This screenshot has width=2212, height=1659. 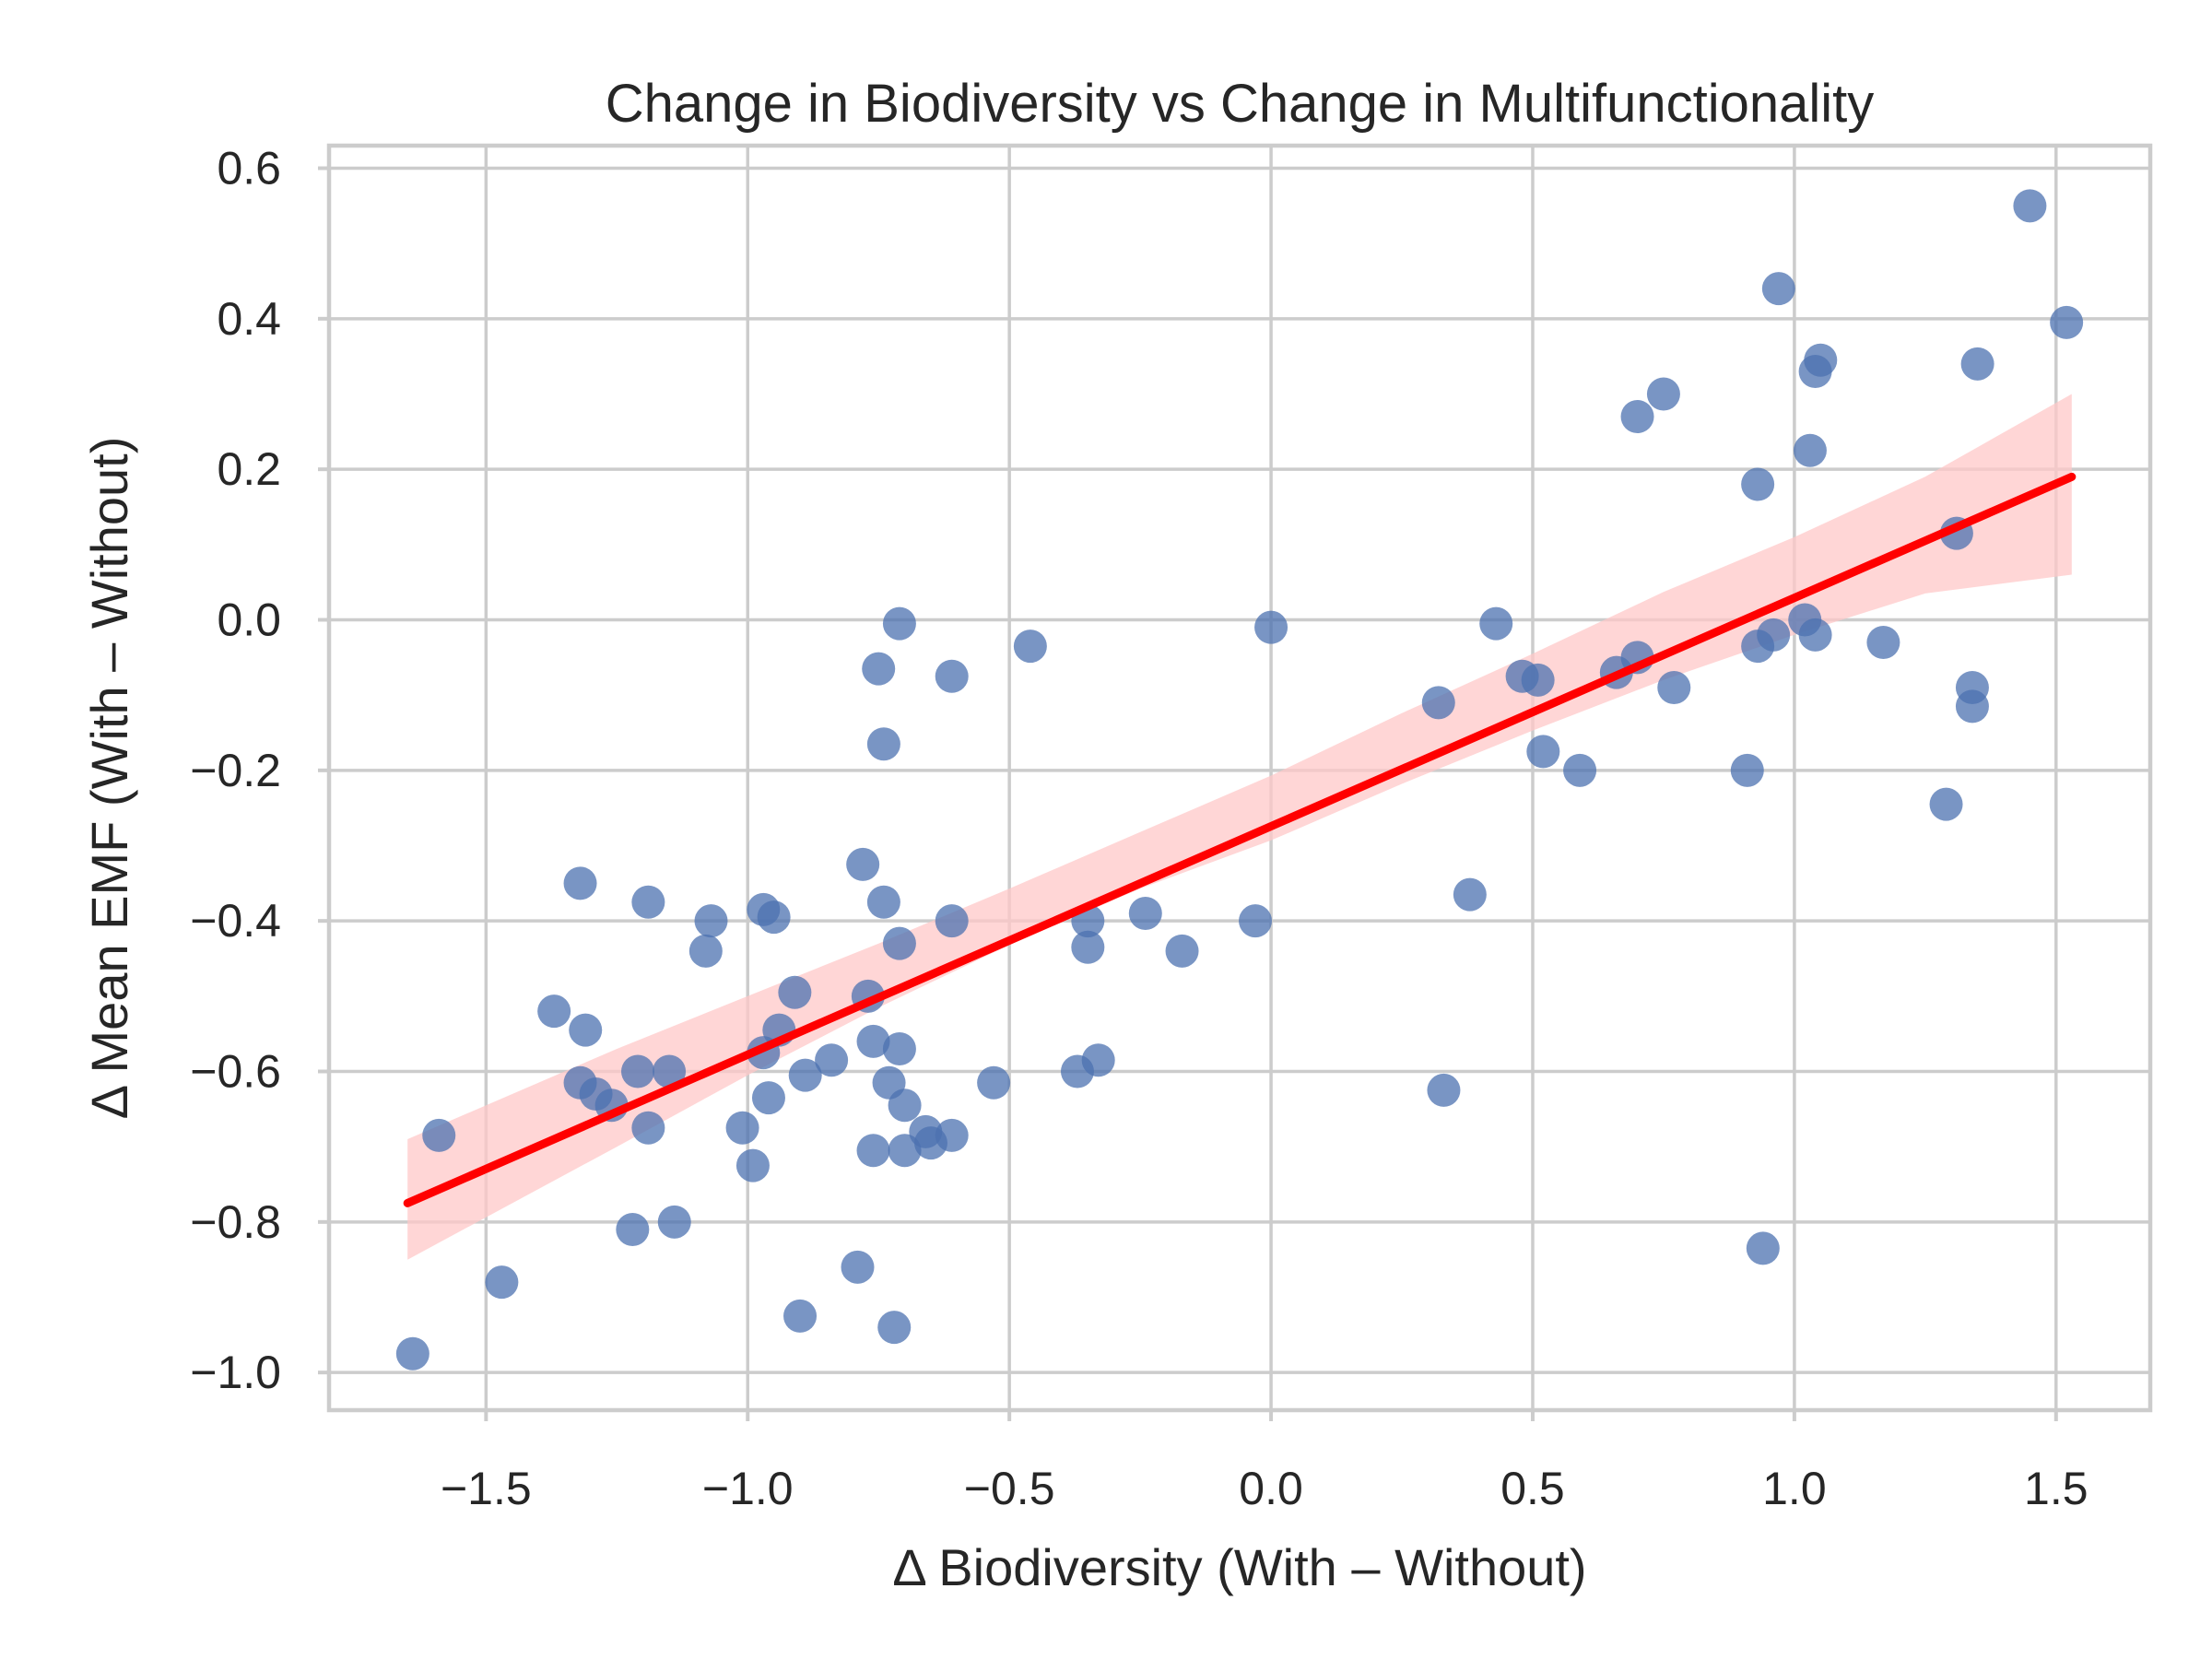 I want to click on y-axis-label: Δ Mean EMF (With – Without), so click(x=109, y=778).